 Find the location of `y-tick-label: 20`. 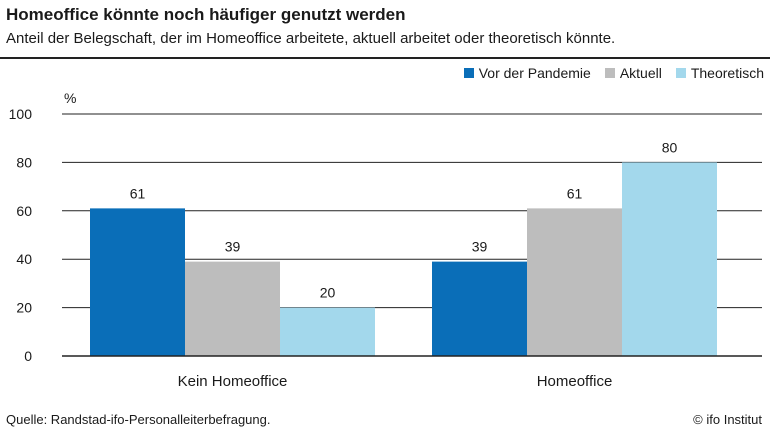

y-tick-label: 20 is located at coordinates (24, 308).